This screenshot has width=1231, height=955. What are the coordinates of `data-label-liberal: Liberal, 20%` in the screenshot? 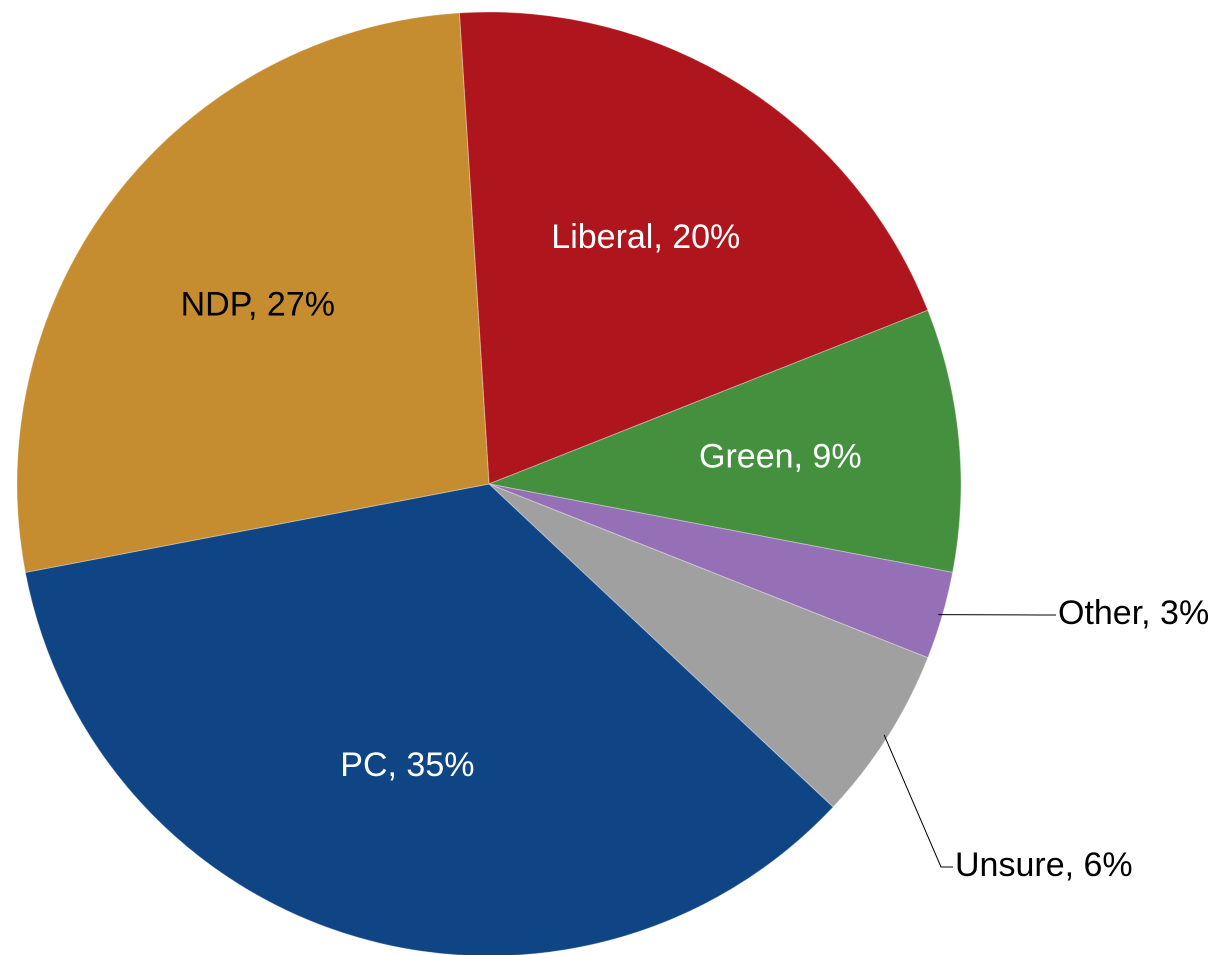 It's located at (645, 237).